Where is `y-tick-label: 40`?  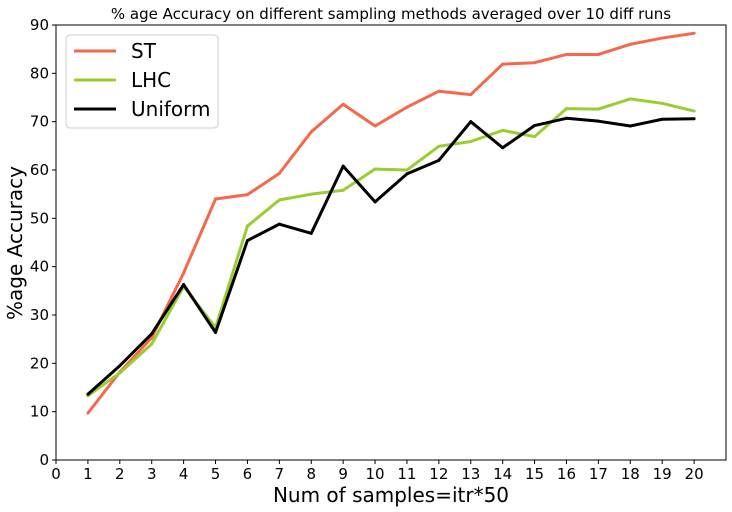 y-tick-label: 40 is located at coordinates (39, 267).